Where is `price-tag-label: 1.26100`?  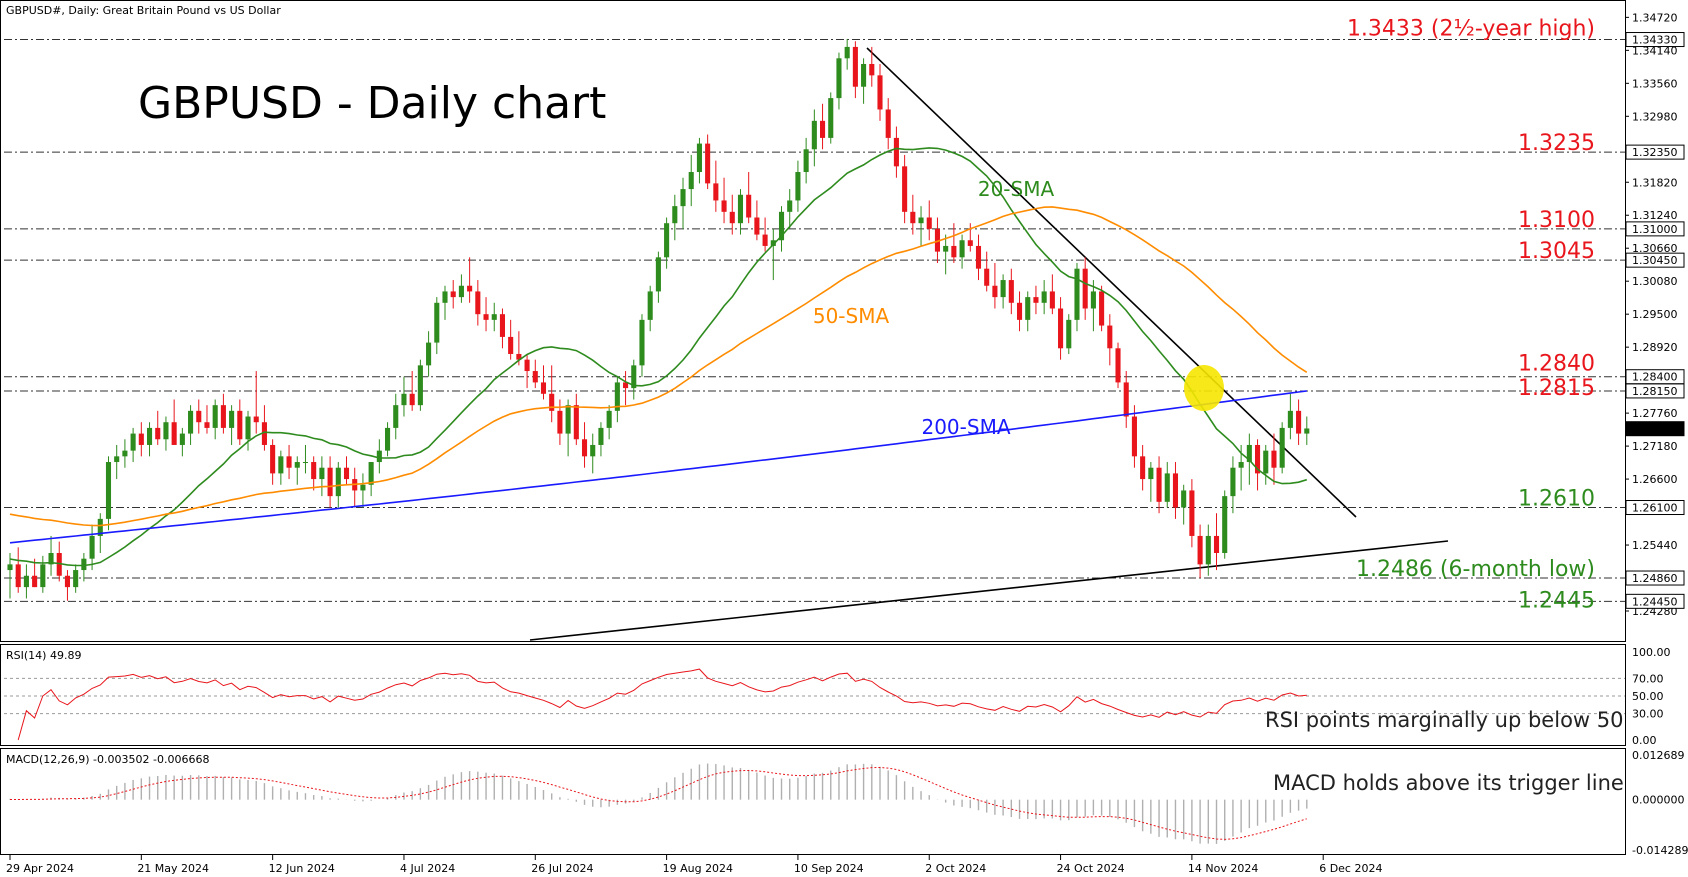
price-tag-label: 1.26100 is located at coordinates (1655, 508).